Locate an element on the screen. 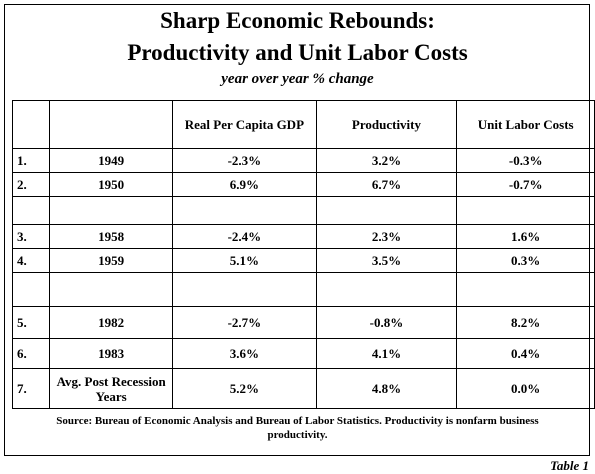  column-header: Real Per Capita GDP is located at coordinates (244, 124).